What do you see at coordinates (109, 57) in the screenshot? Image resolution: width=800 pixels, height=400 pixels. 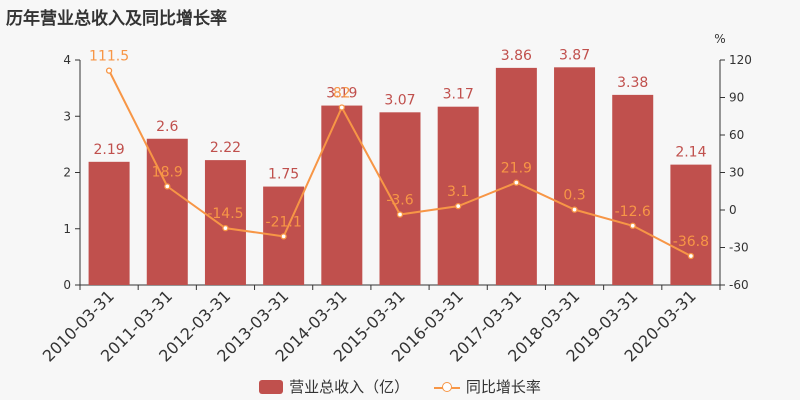 I see `growth-value-label: 111.5` at bounding box center [109, 57].